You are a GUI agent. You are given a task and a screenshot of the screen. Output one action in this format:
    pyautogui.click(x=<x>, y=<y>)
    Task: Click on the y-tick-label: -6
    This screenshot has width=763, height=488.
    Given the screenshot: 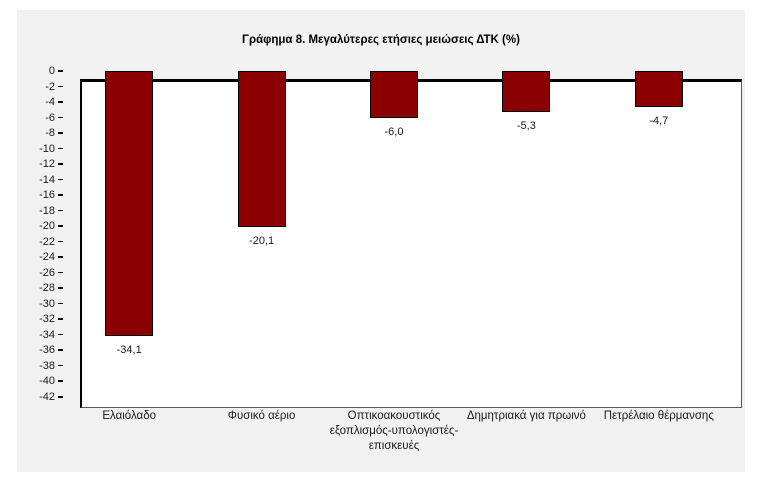 What is the action you would take?
    pyautogui.click(x=50, y=117)
    